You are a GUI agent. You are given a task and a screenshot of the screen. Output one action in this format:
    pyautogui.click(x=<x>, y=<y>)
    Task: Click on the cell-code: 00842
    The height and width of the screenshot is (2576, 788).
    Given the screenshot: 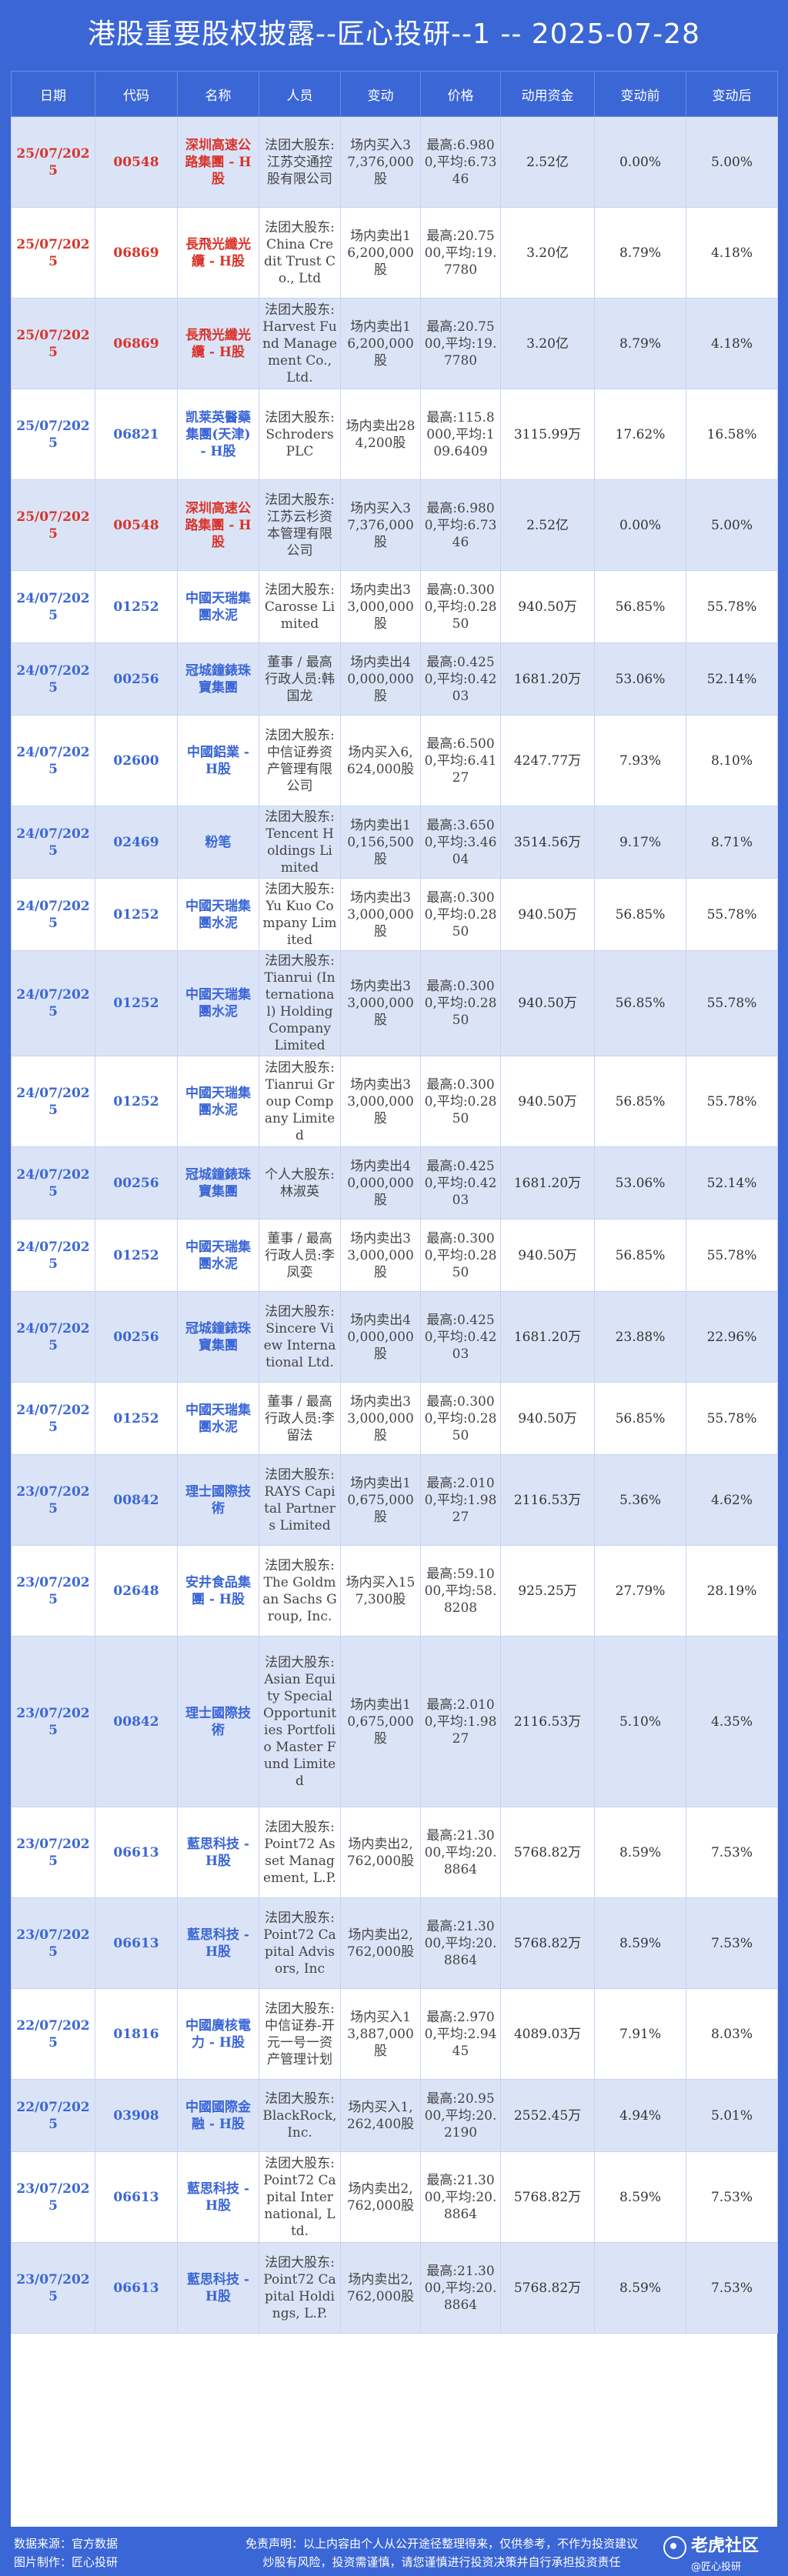 What is the action you would take?
    pyautogui.click(x=136, y=1500)
    